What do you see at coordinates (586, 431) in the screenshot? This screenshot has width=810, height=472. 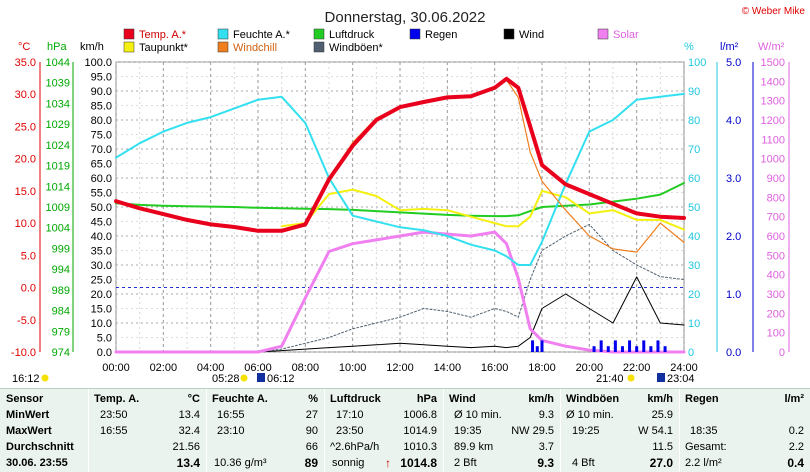 I see `gust-max-time: 19:25` at bounding box center [586, 431].